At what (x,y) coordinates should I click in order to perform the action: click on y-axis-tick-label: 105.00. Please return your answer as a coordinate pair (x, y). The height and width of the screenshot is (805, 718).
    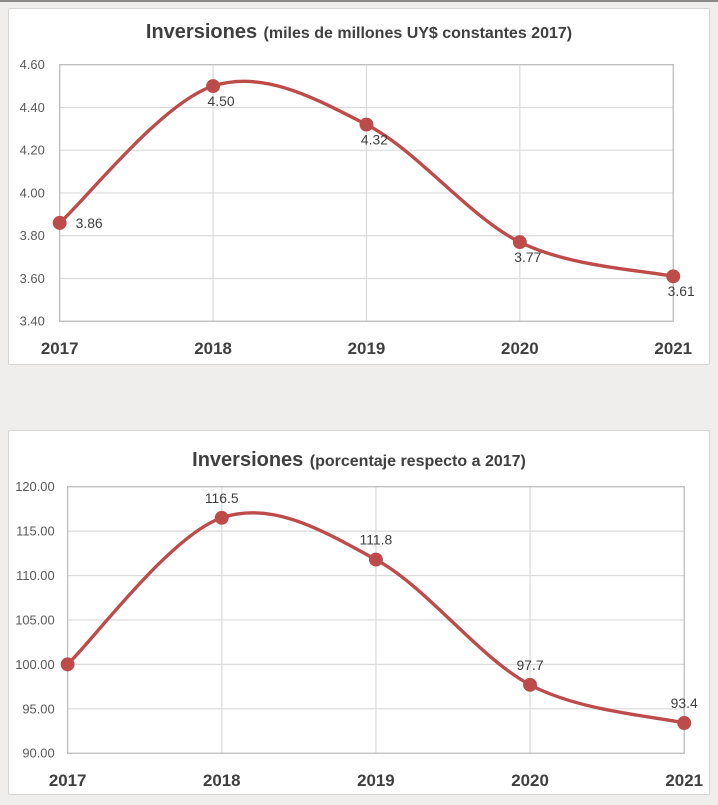
    Looking at the image, I should click on (34, 619).